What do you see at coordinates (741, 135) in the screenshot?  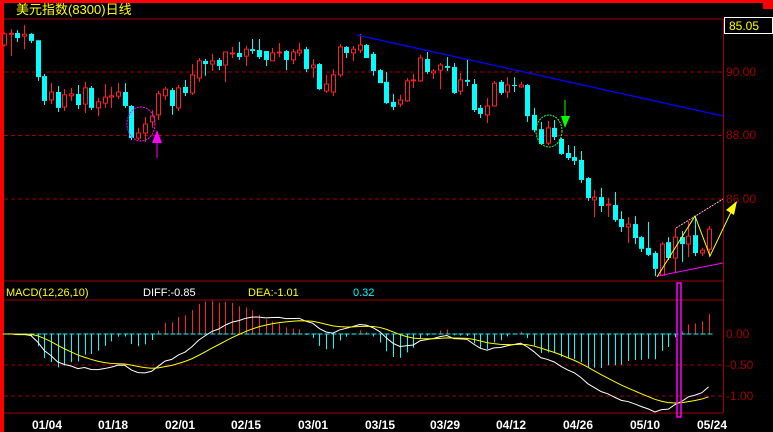 I see `y-tick-label: 88.00` at bounding box center [741, 135].